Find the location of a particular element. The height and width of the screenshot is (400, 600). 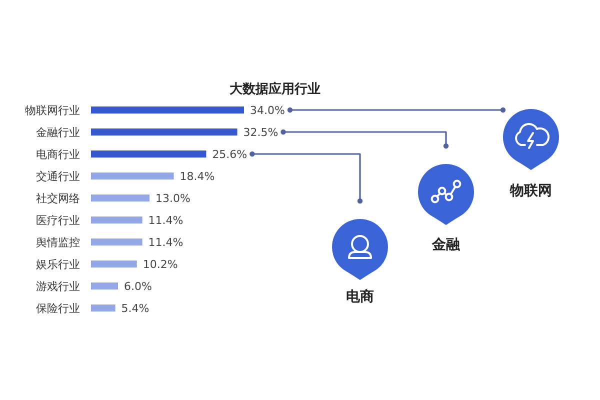

data-label: 18.4% is located at coordinates (197, 176).